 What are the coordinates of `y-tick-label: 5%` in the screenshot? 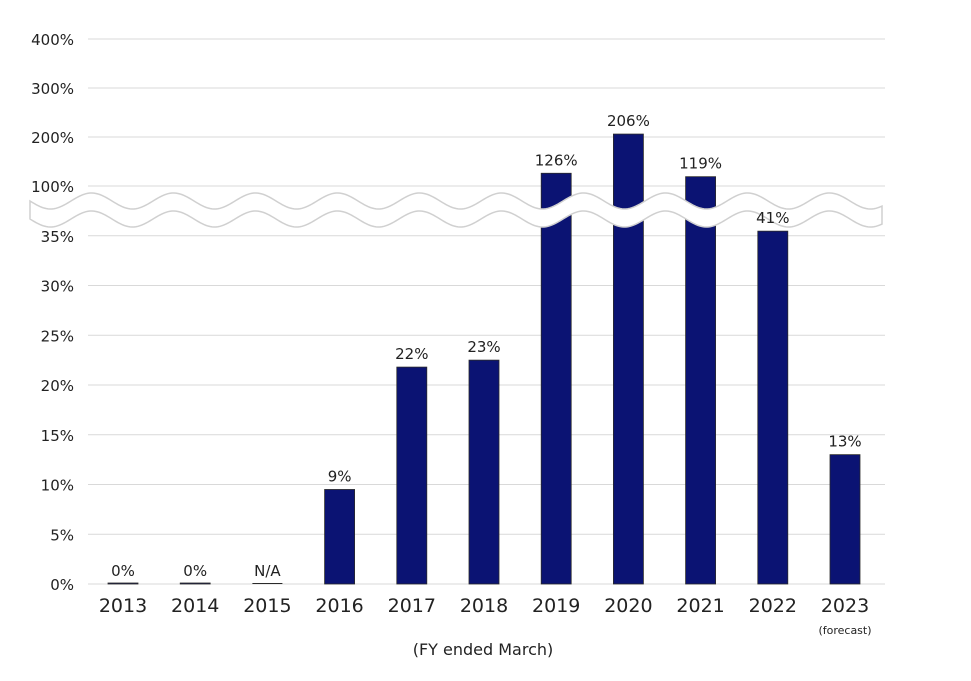 It's located at (62, 535).